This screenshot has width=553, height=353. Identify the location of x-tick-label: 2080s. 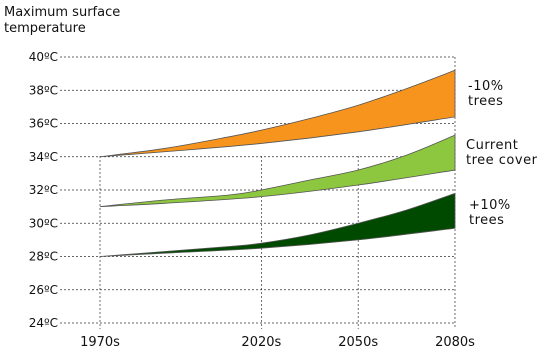
(455, 342).